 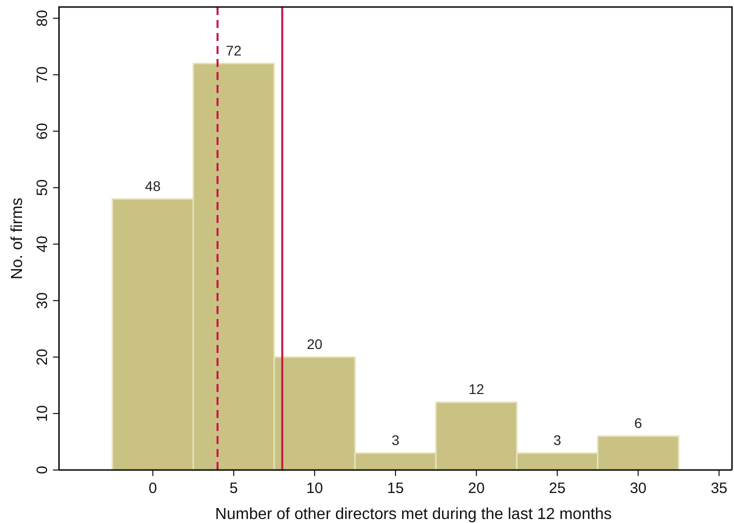 What do you see at coordinates (476, 389) in the screenshot?
I see `data-label: 12` at bounding box center [476, 389].